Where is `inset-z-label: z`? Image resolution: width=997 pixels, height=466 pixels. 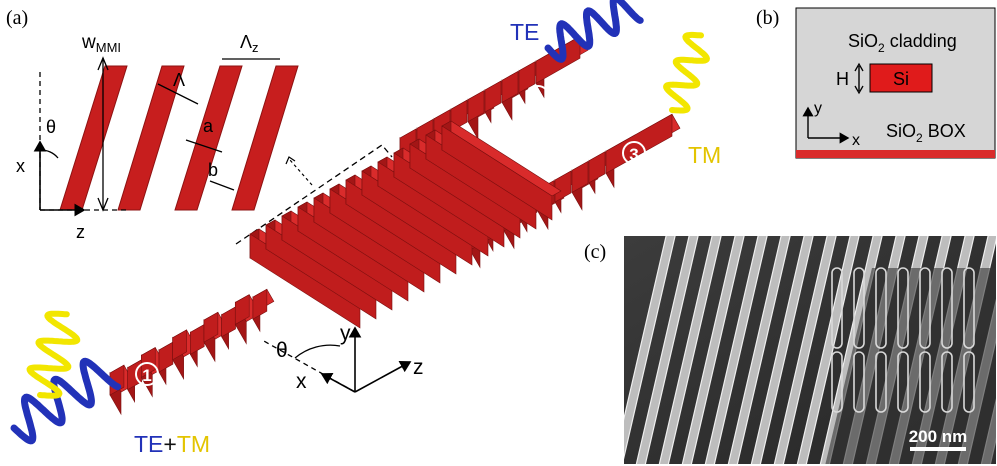
inset-z-label: z is located at coordinates (80, 232).